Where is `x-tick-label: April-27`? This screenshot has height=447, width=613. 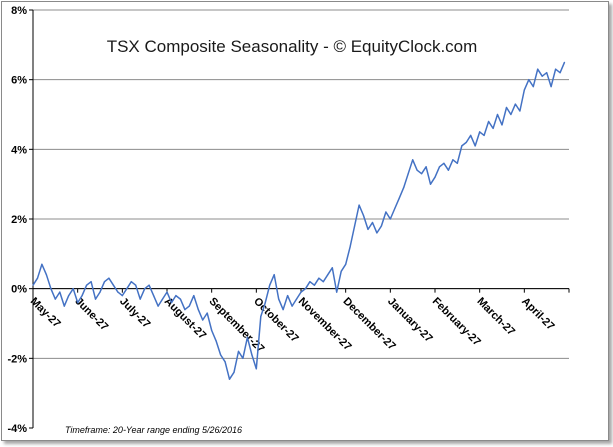 x-tick-label: April-27 is located at coordinates (537, 313).